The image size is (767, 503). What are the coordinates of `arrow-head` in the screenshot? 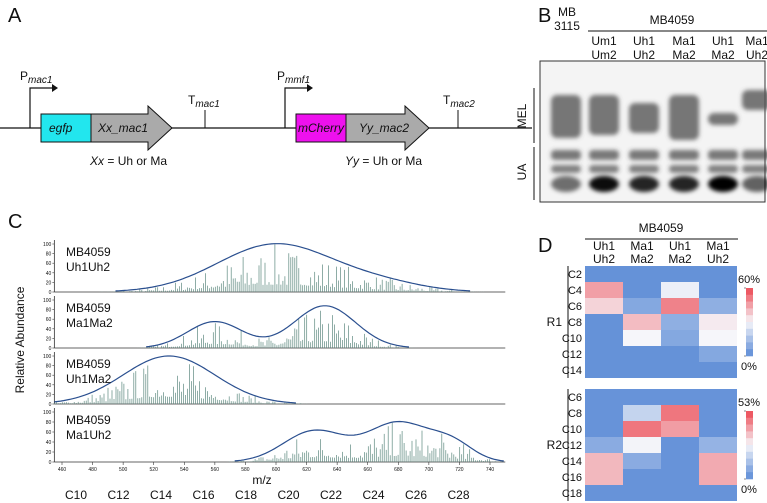 It's located at (310, 88).